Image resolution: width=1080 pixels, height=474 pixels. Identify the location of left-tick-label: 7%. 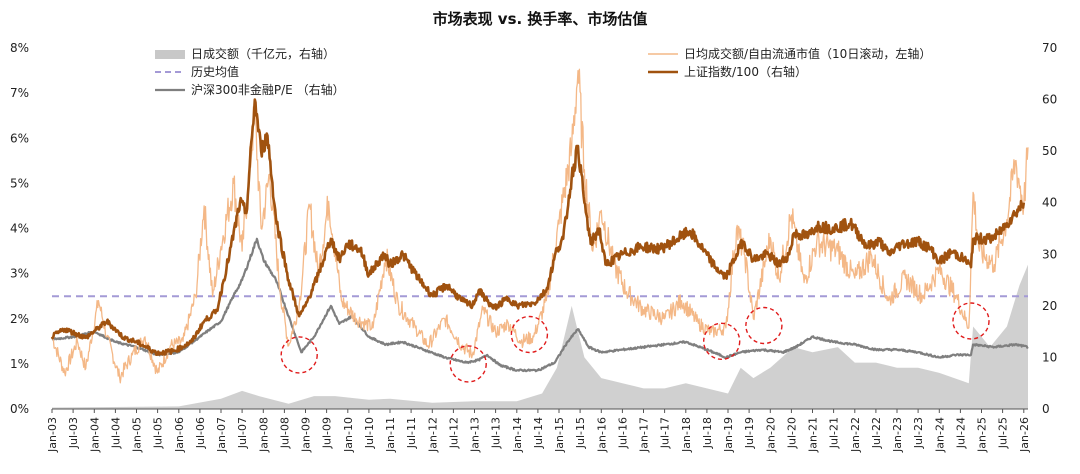
(19, 93).